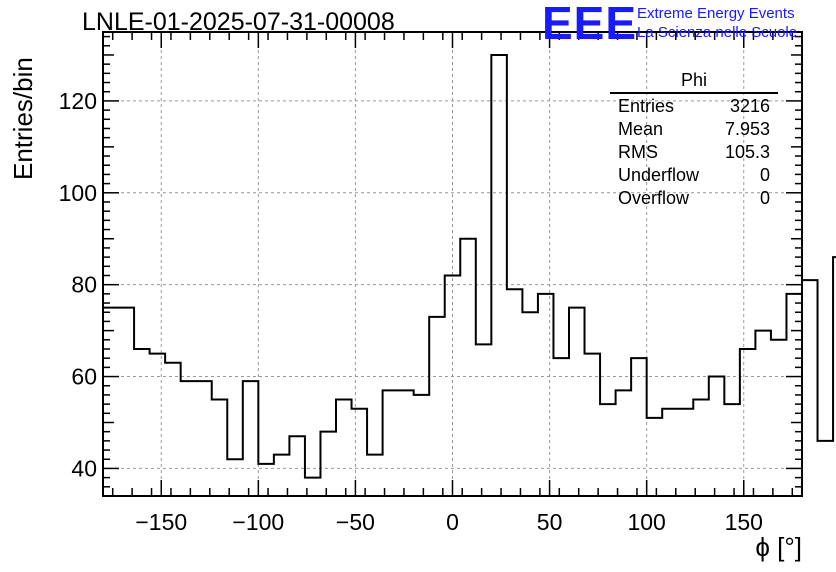 The height and width of the screenshot is (572, 836). I want to click on y-axis-label: Entries/bin, so click(23, 118).